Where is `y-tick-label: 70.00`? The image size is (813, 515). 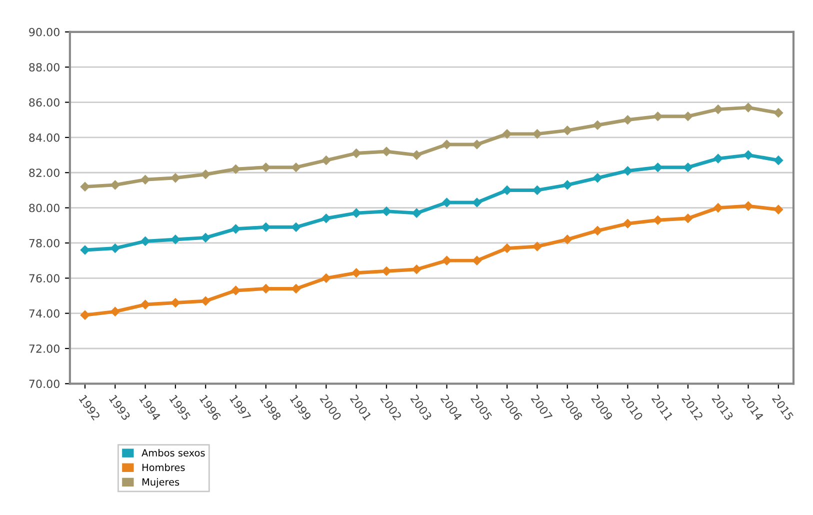
y-tick-label: 70.00 is located at coordinates (44, 384).